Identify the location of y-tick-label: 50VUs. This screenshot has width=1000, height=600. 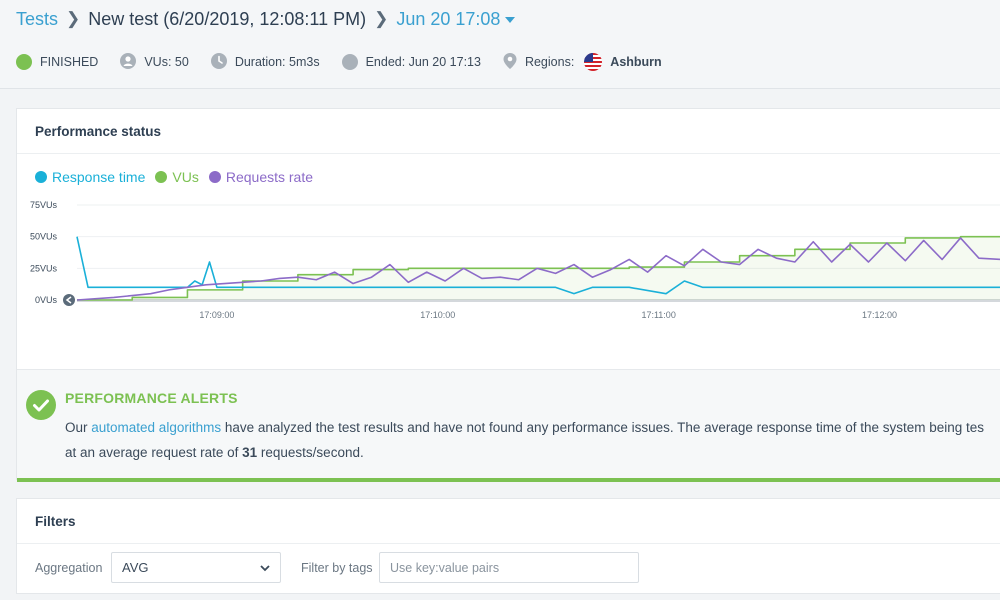
(44, 237).